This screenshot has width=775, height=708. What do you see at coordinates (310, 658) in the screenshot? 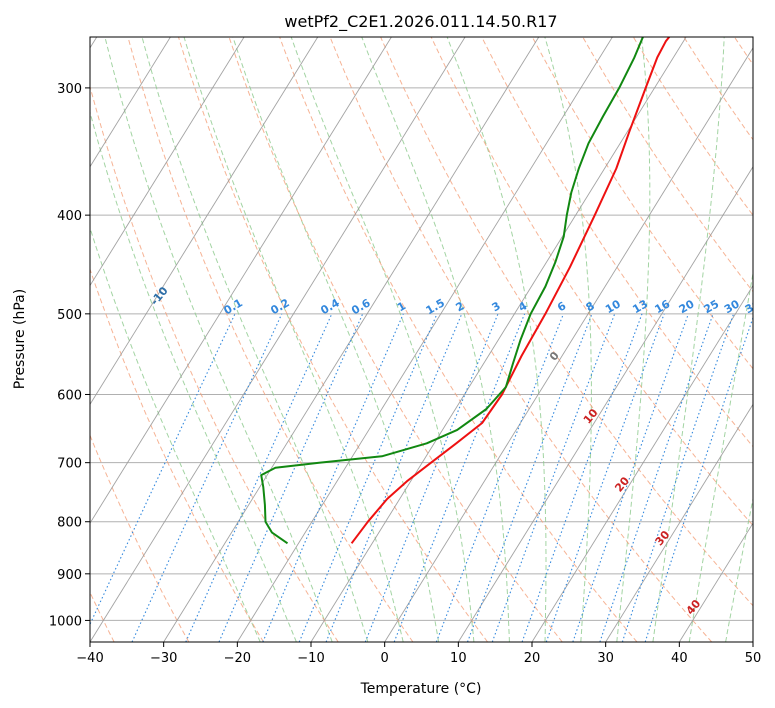
I see `x-tick-label--10: −10` at bounding box center [310, 658].